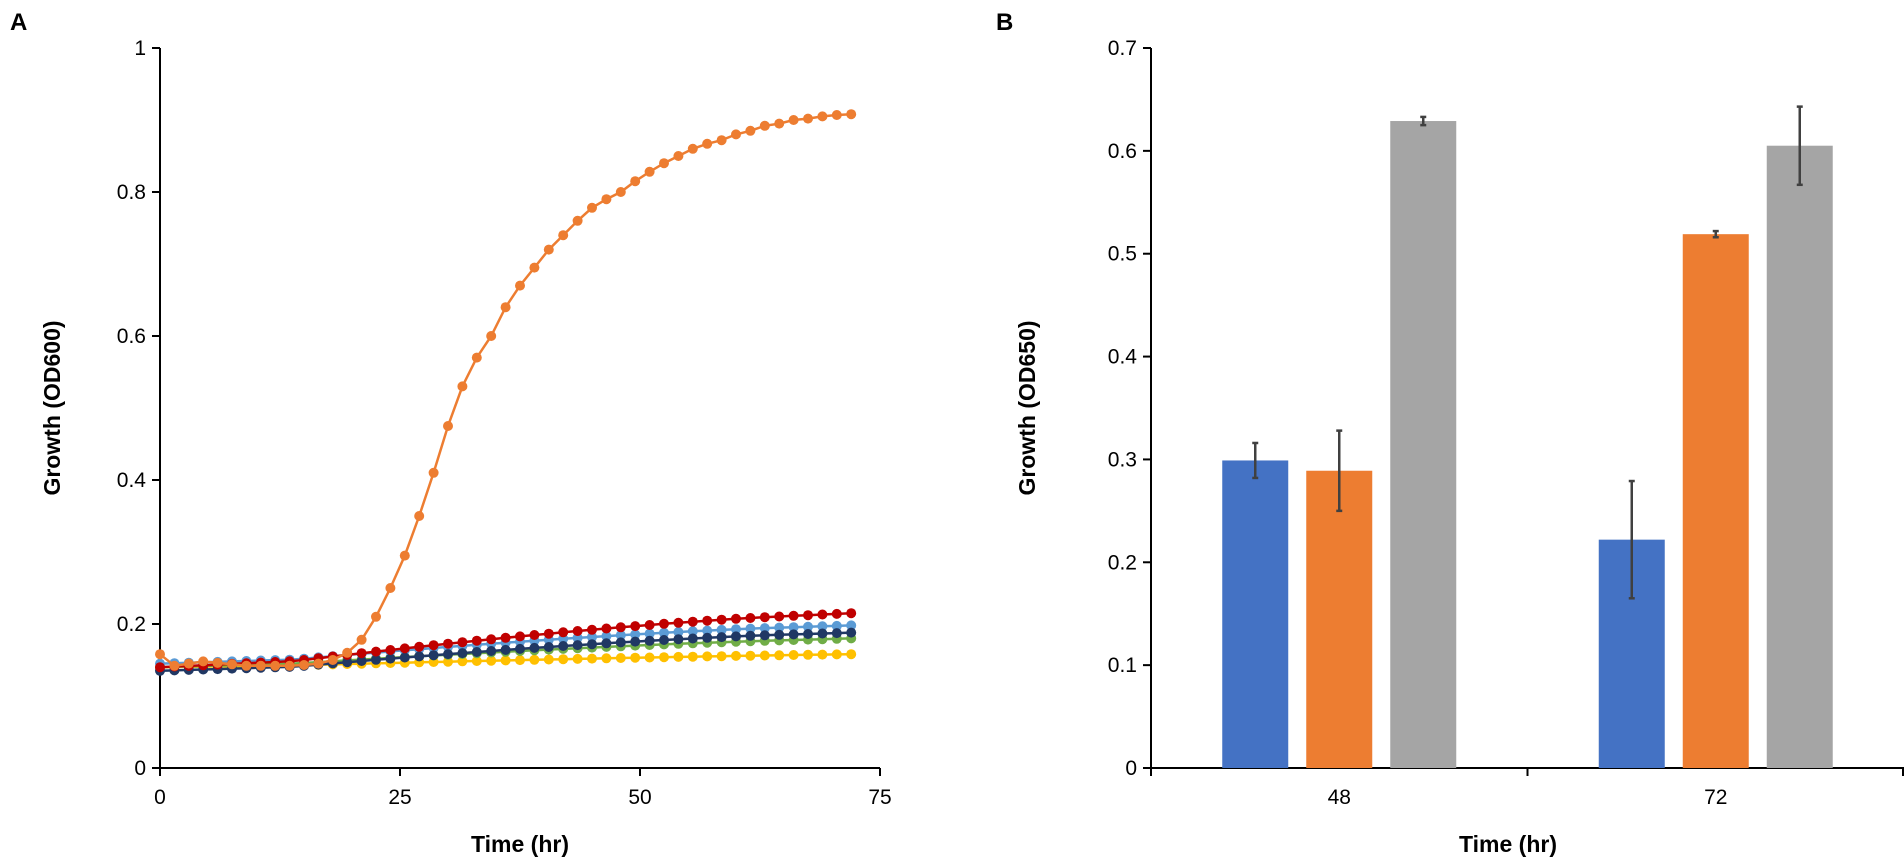 The width and height of the screenshot is (1904, 862). I want to click on a-y-tick-label: 0.2, so click(131, 624).